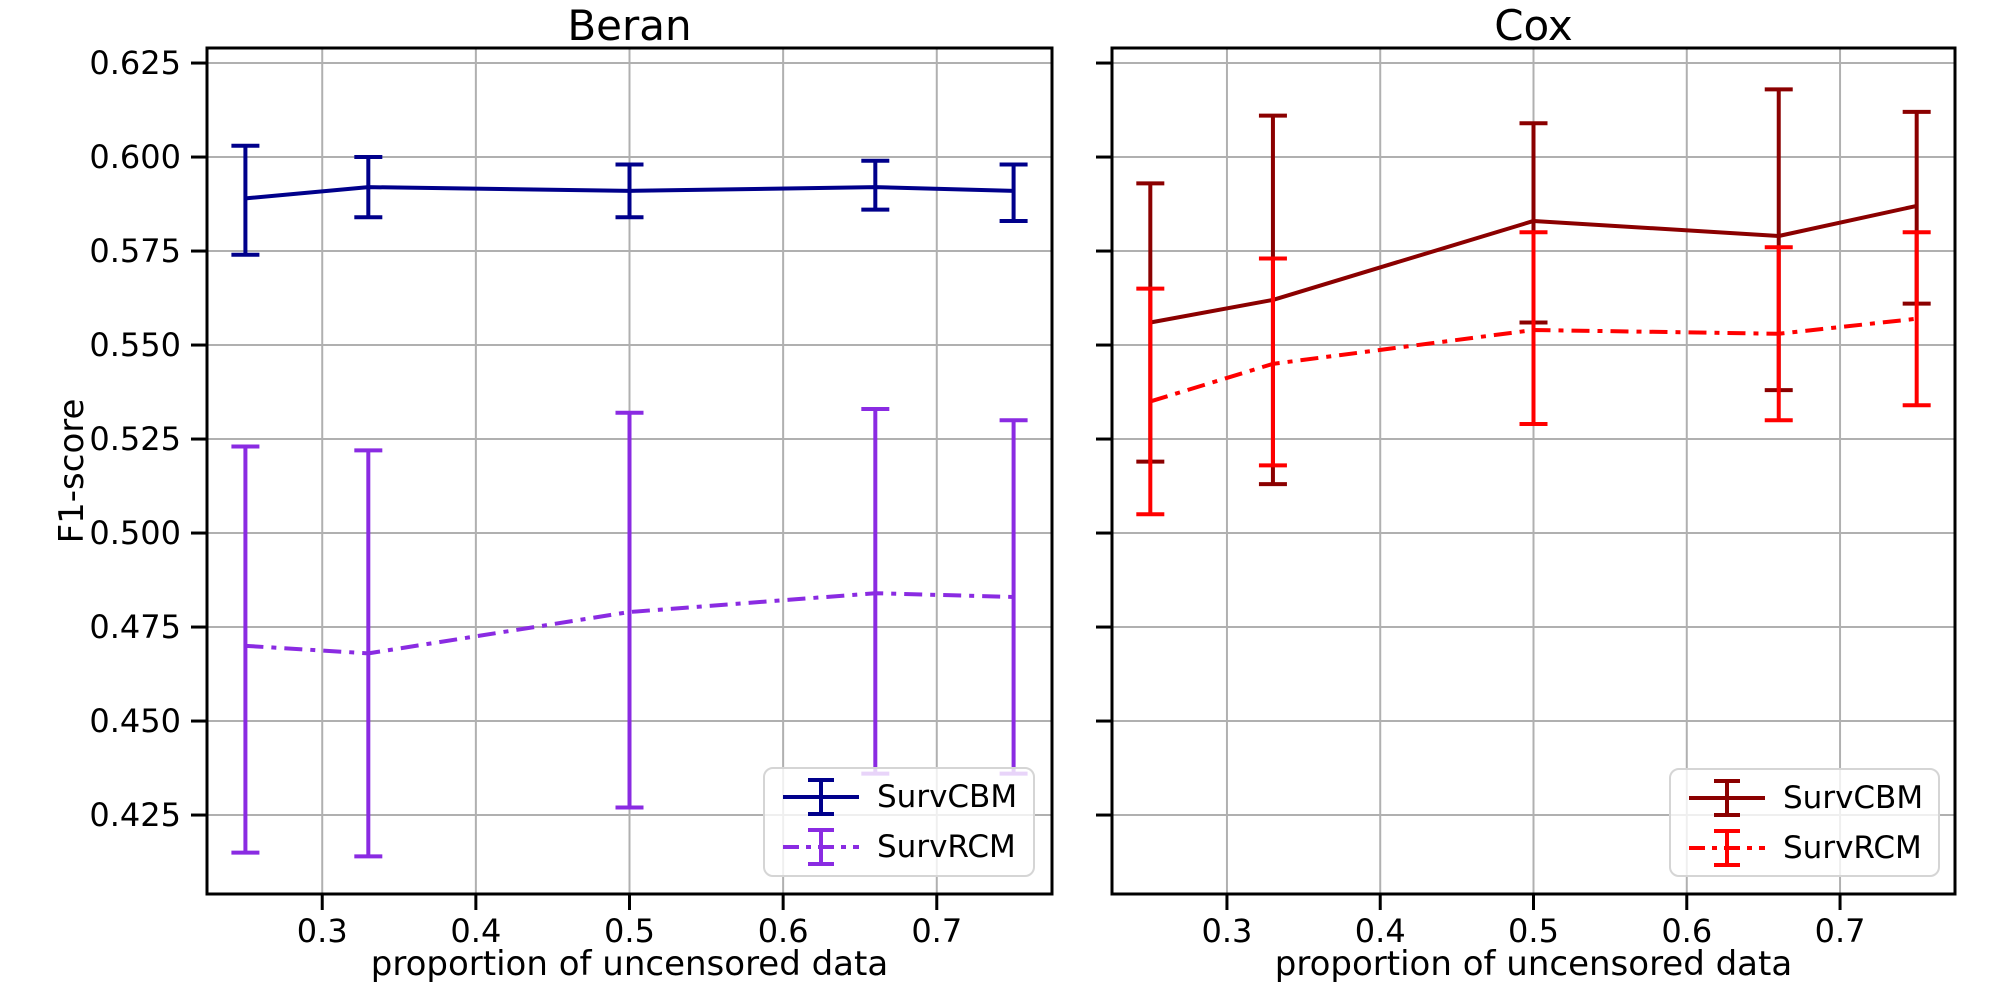 This screenshot has width=2000, height=1000. What do you see at coordinates (135, 627) in the screenshot?
I see `y-tick-label: 0.475` at bounding box center [135, 627].